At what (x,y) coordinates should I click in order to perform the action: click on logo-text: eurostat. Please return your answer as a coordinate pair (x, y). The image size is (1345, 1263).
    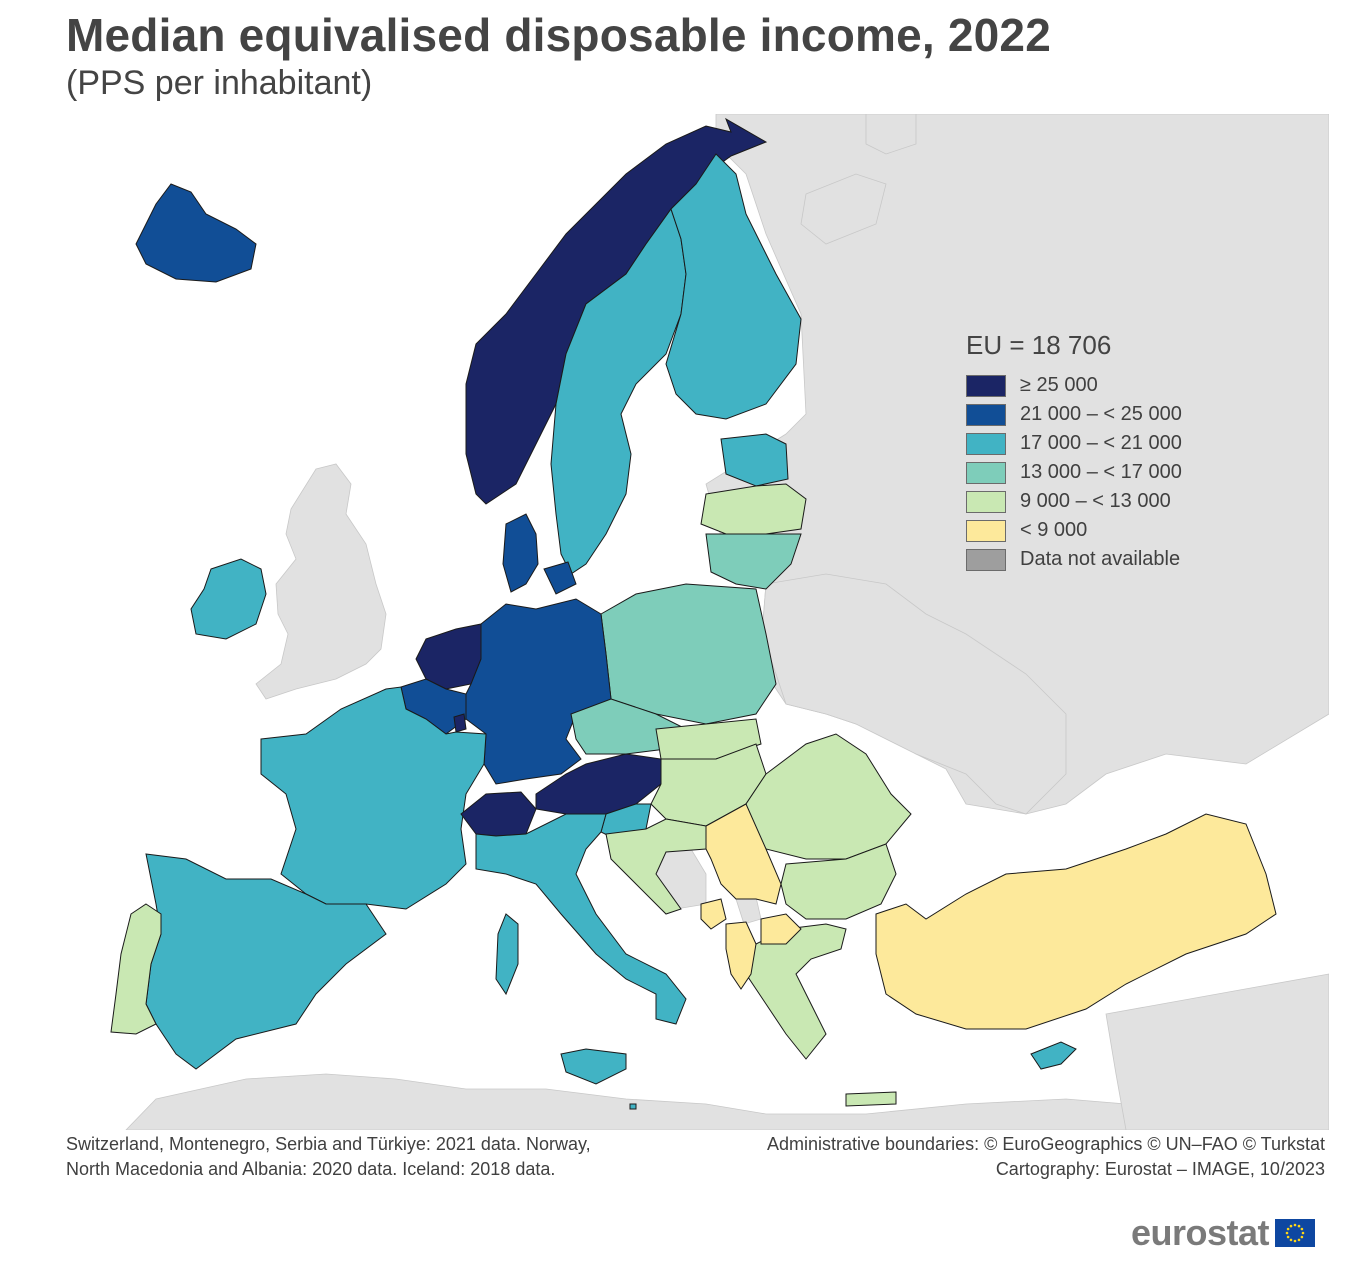
    Looking at the image, I should click on (1200, 1232).